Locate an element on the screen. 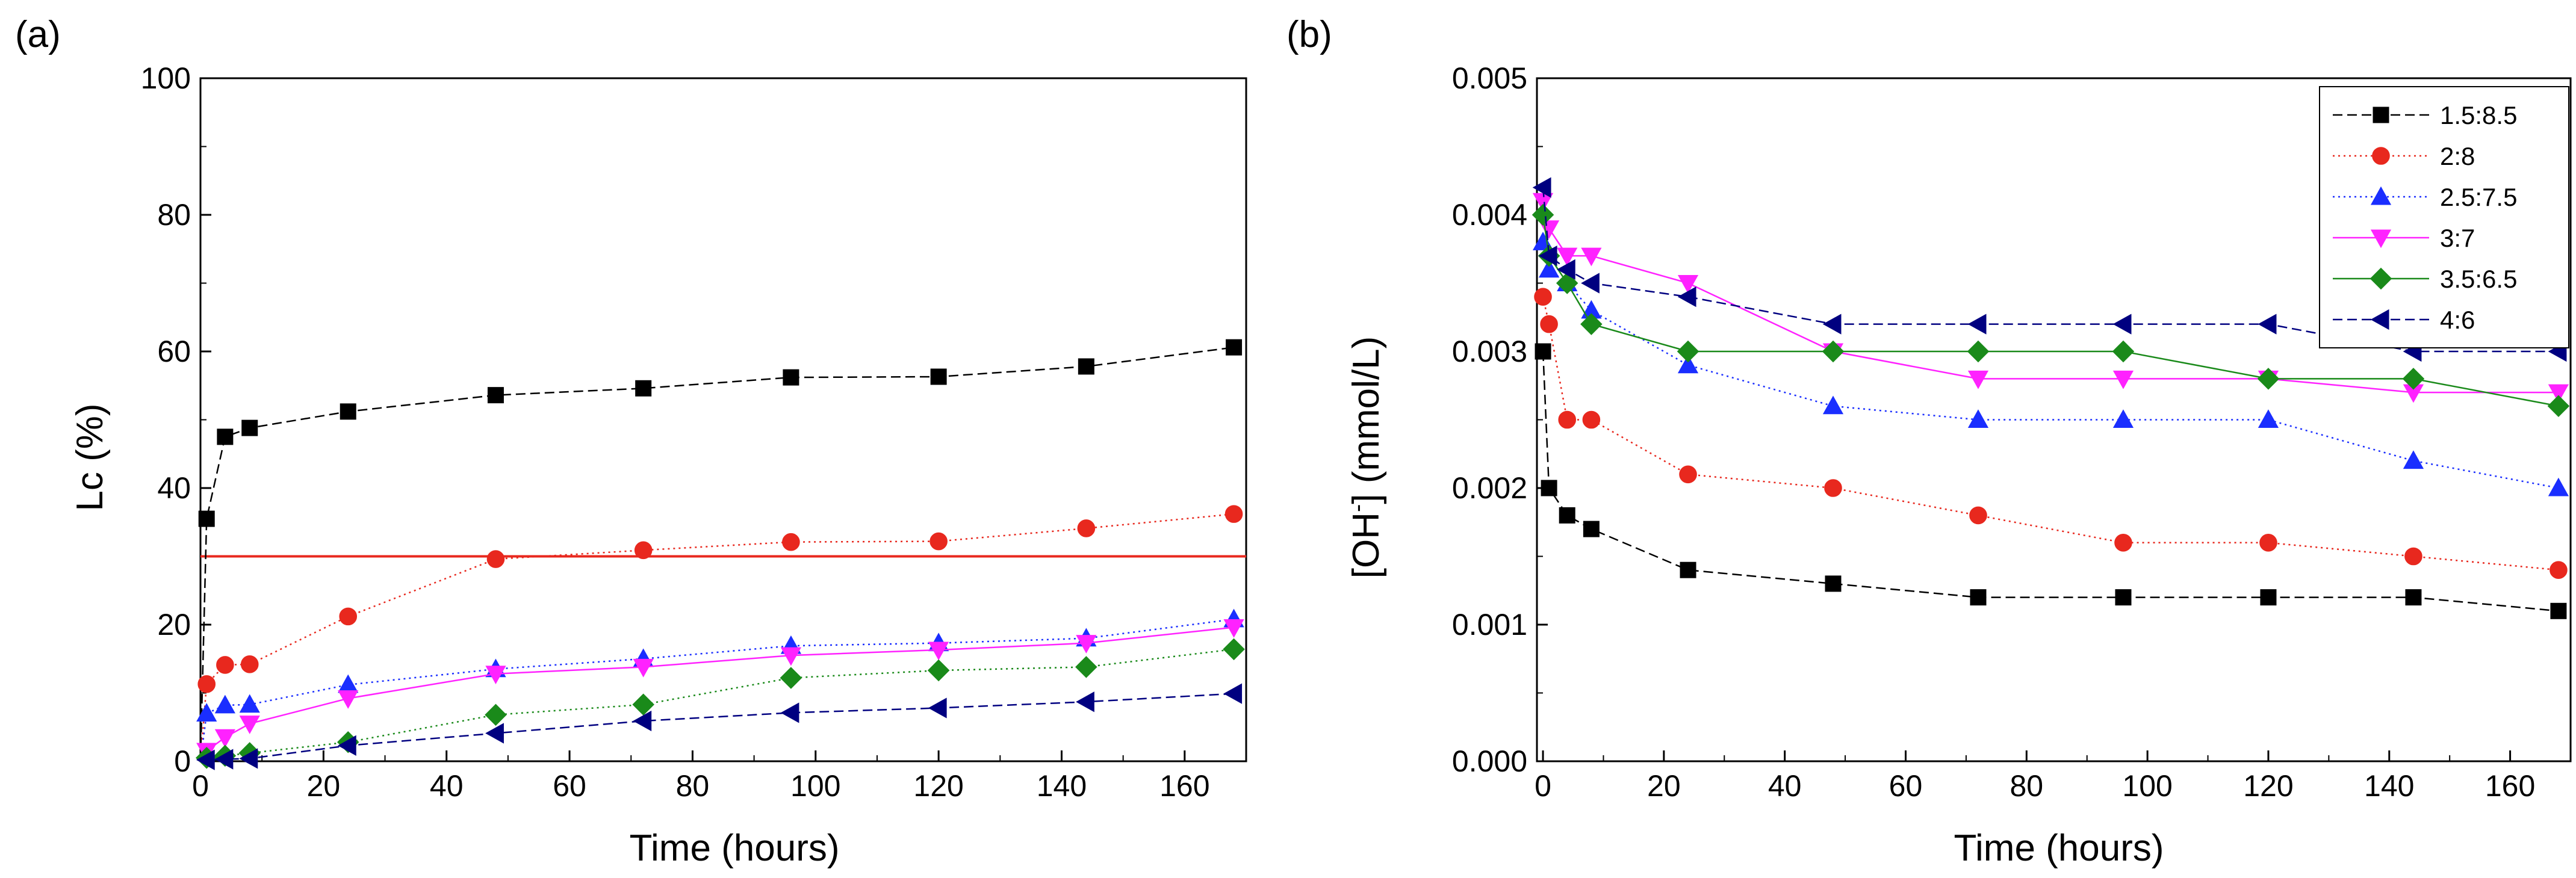  panel-b-legend-label: 3:7 is located at coordinates (2457, 238).